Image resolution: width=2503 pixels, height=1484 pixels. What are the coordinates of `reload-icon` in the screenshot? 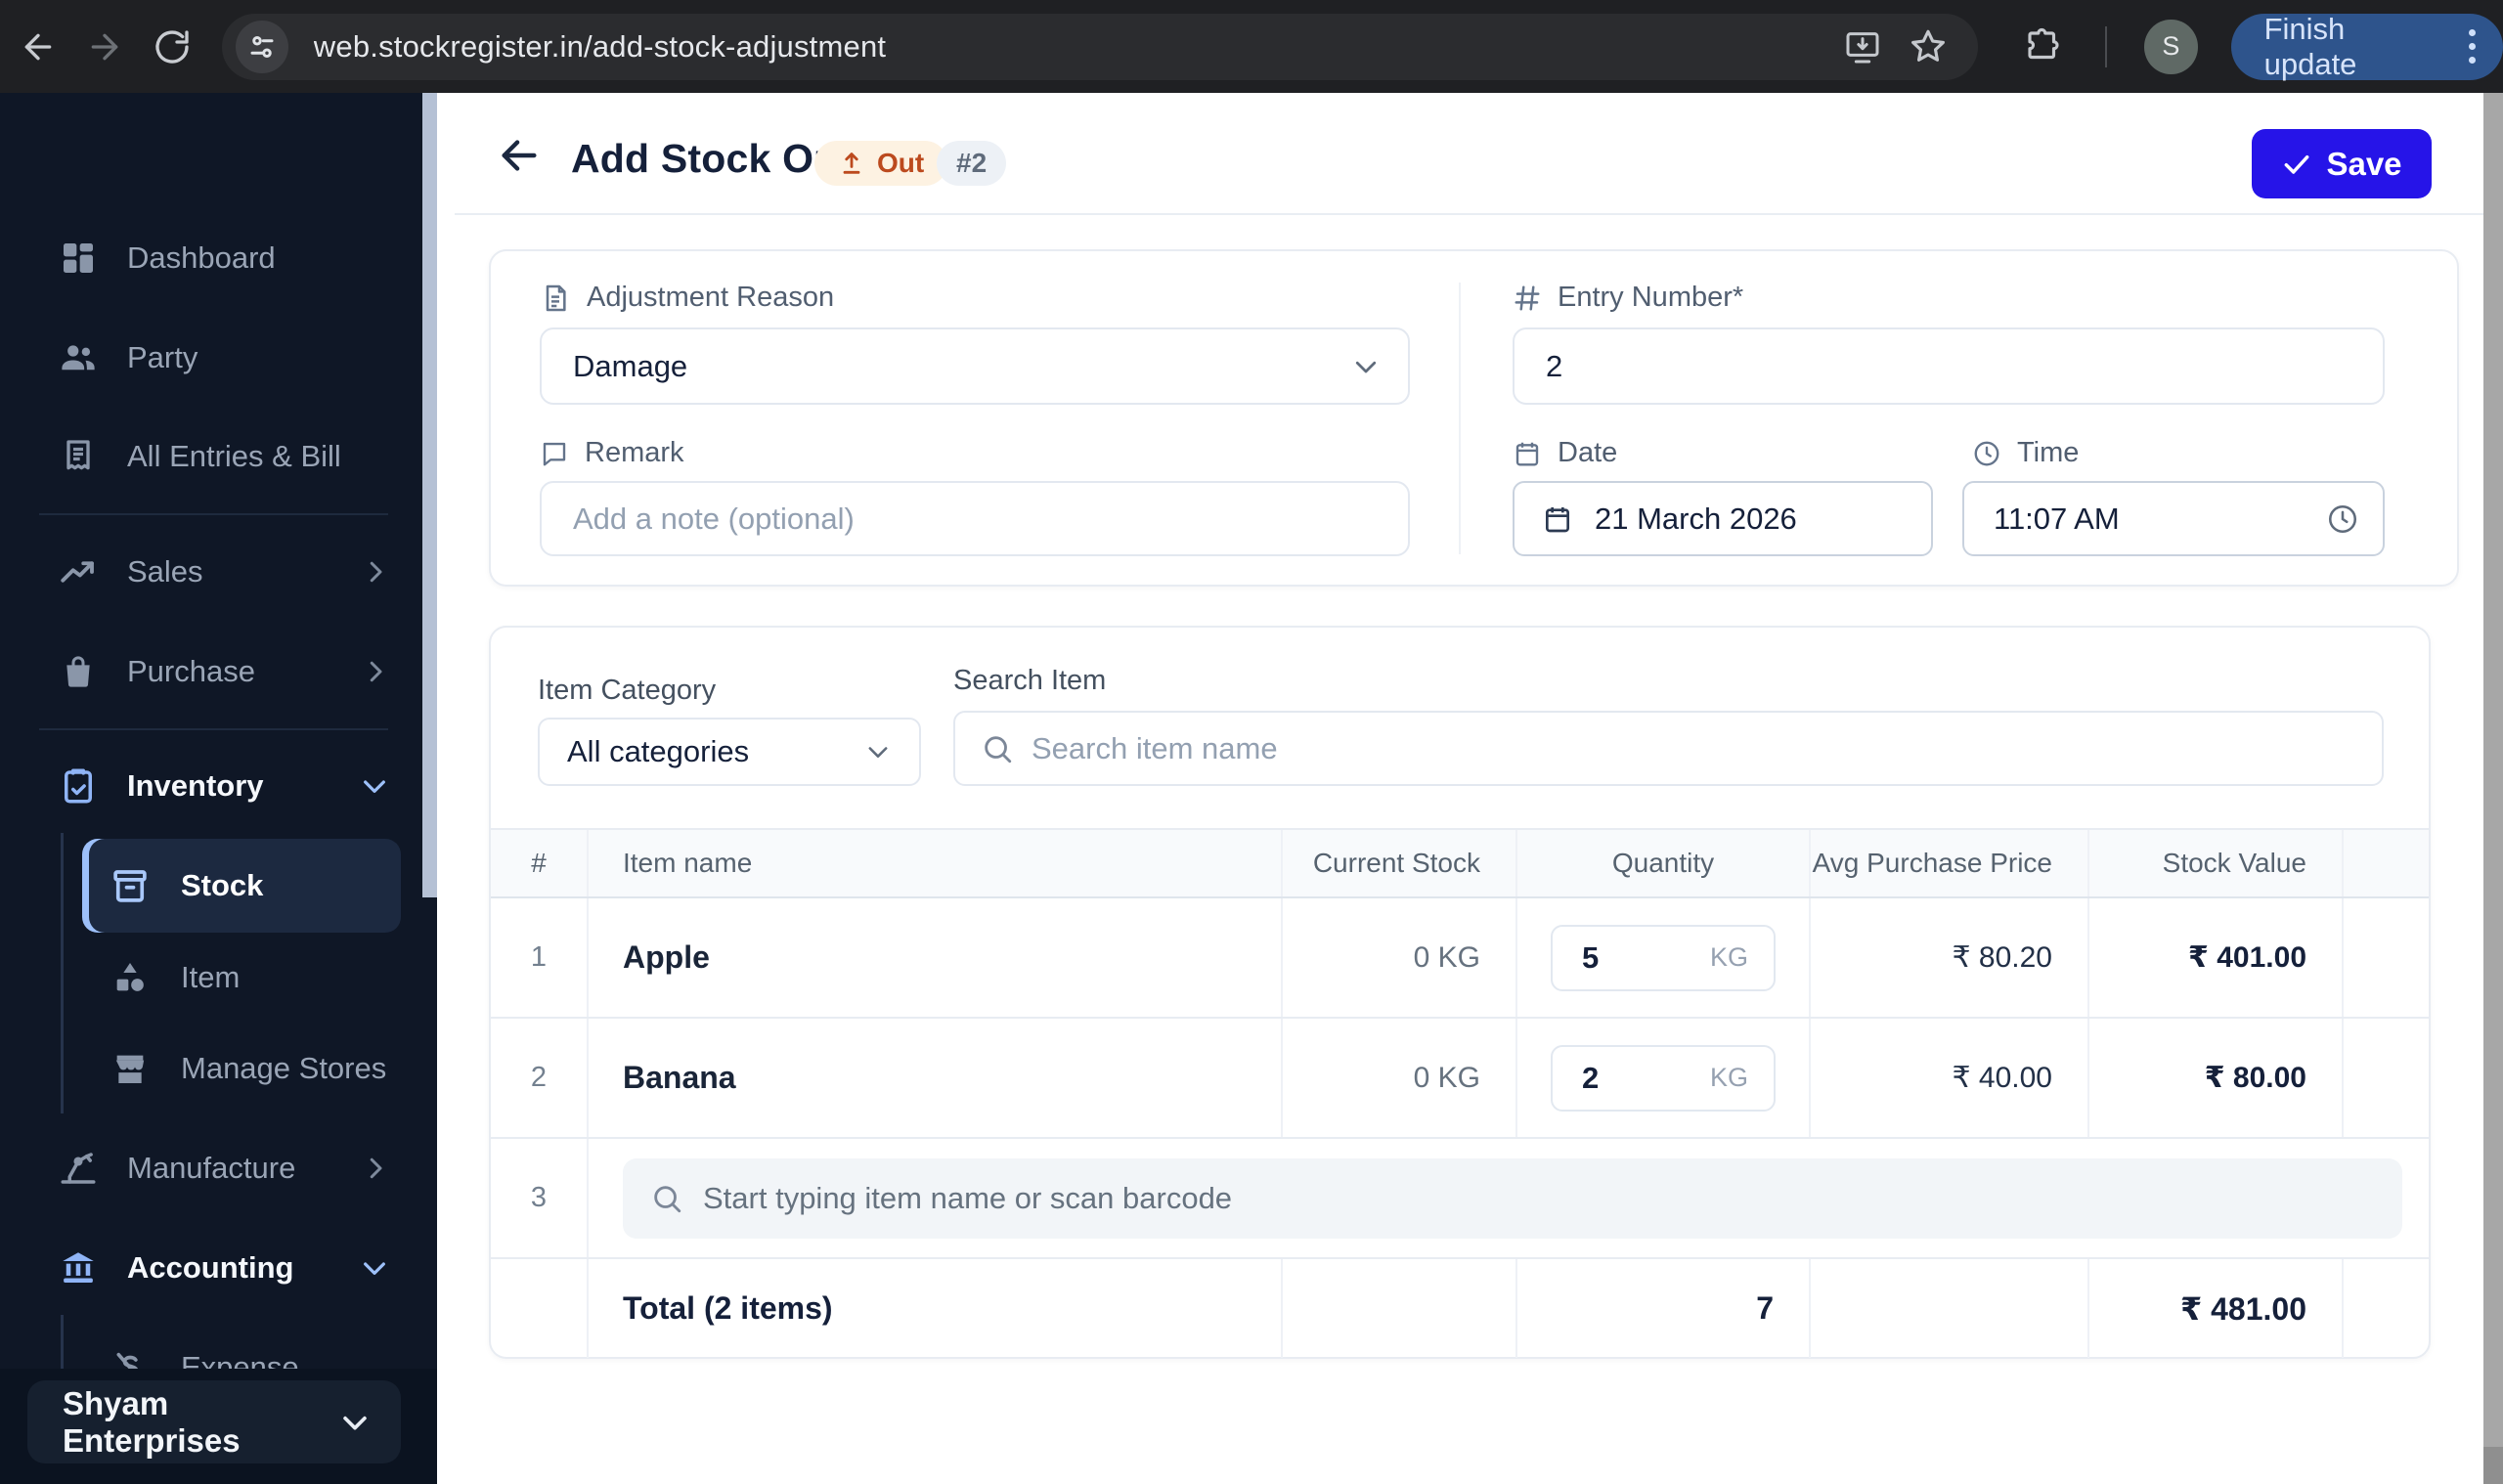 It's located at (172, 46).